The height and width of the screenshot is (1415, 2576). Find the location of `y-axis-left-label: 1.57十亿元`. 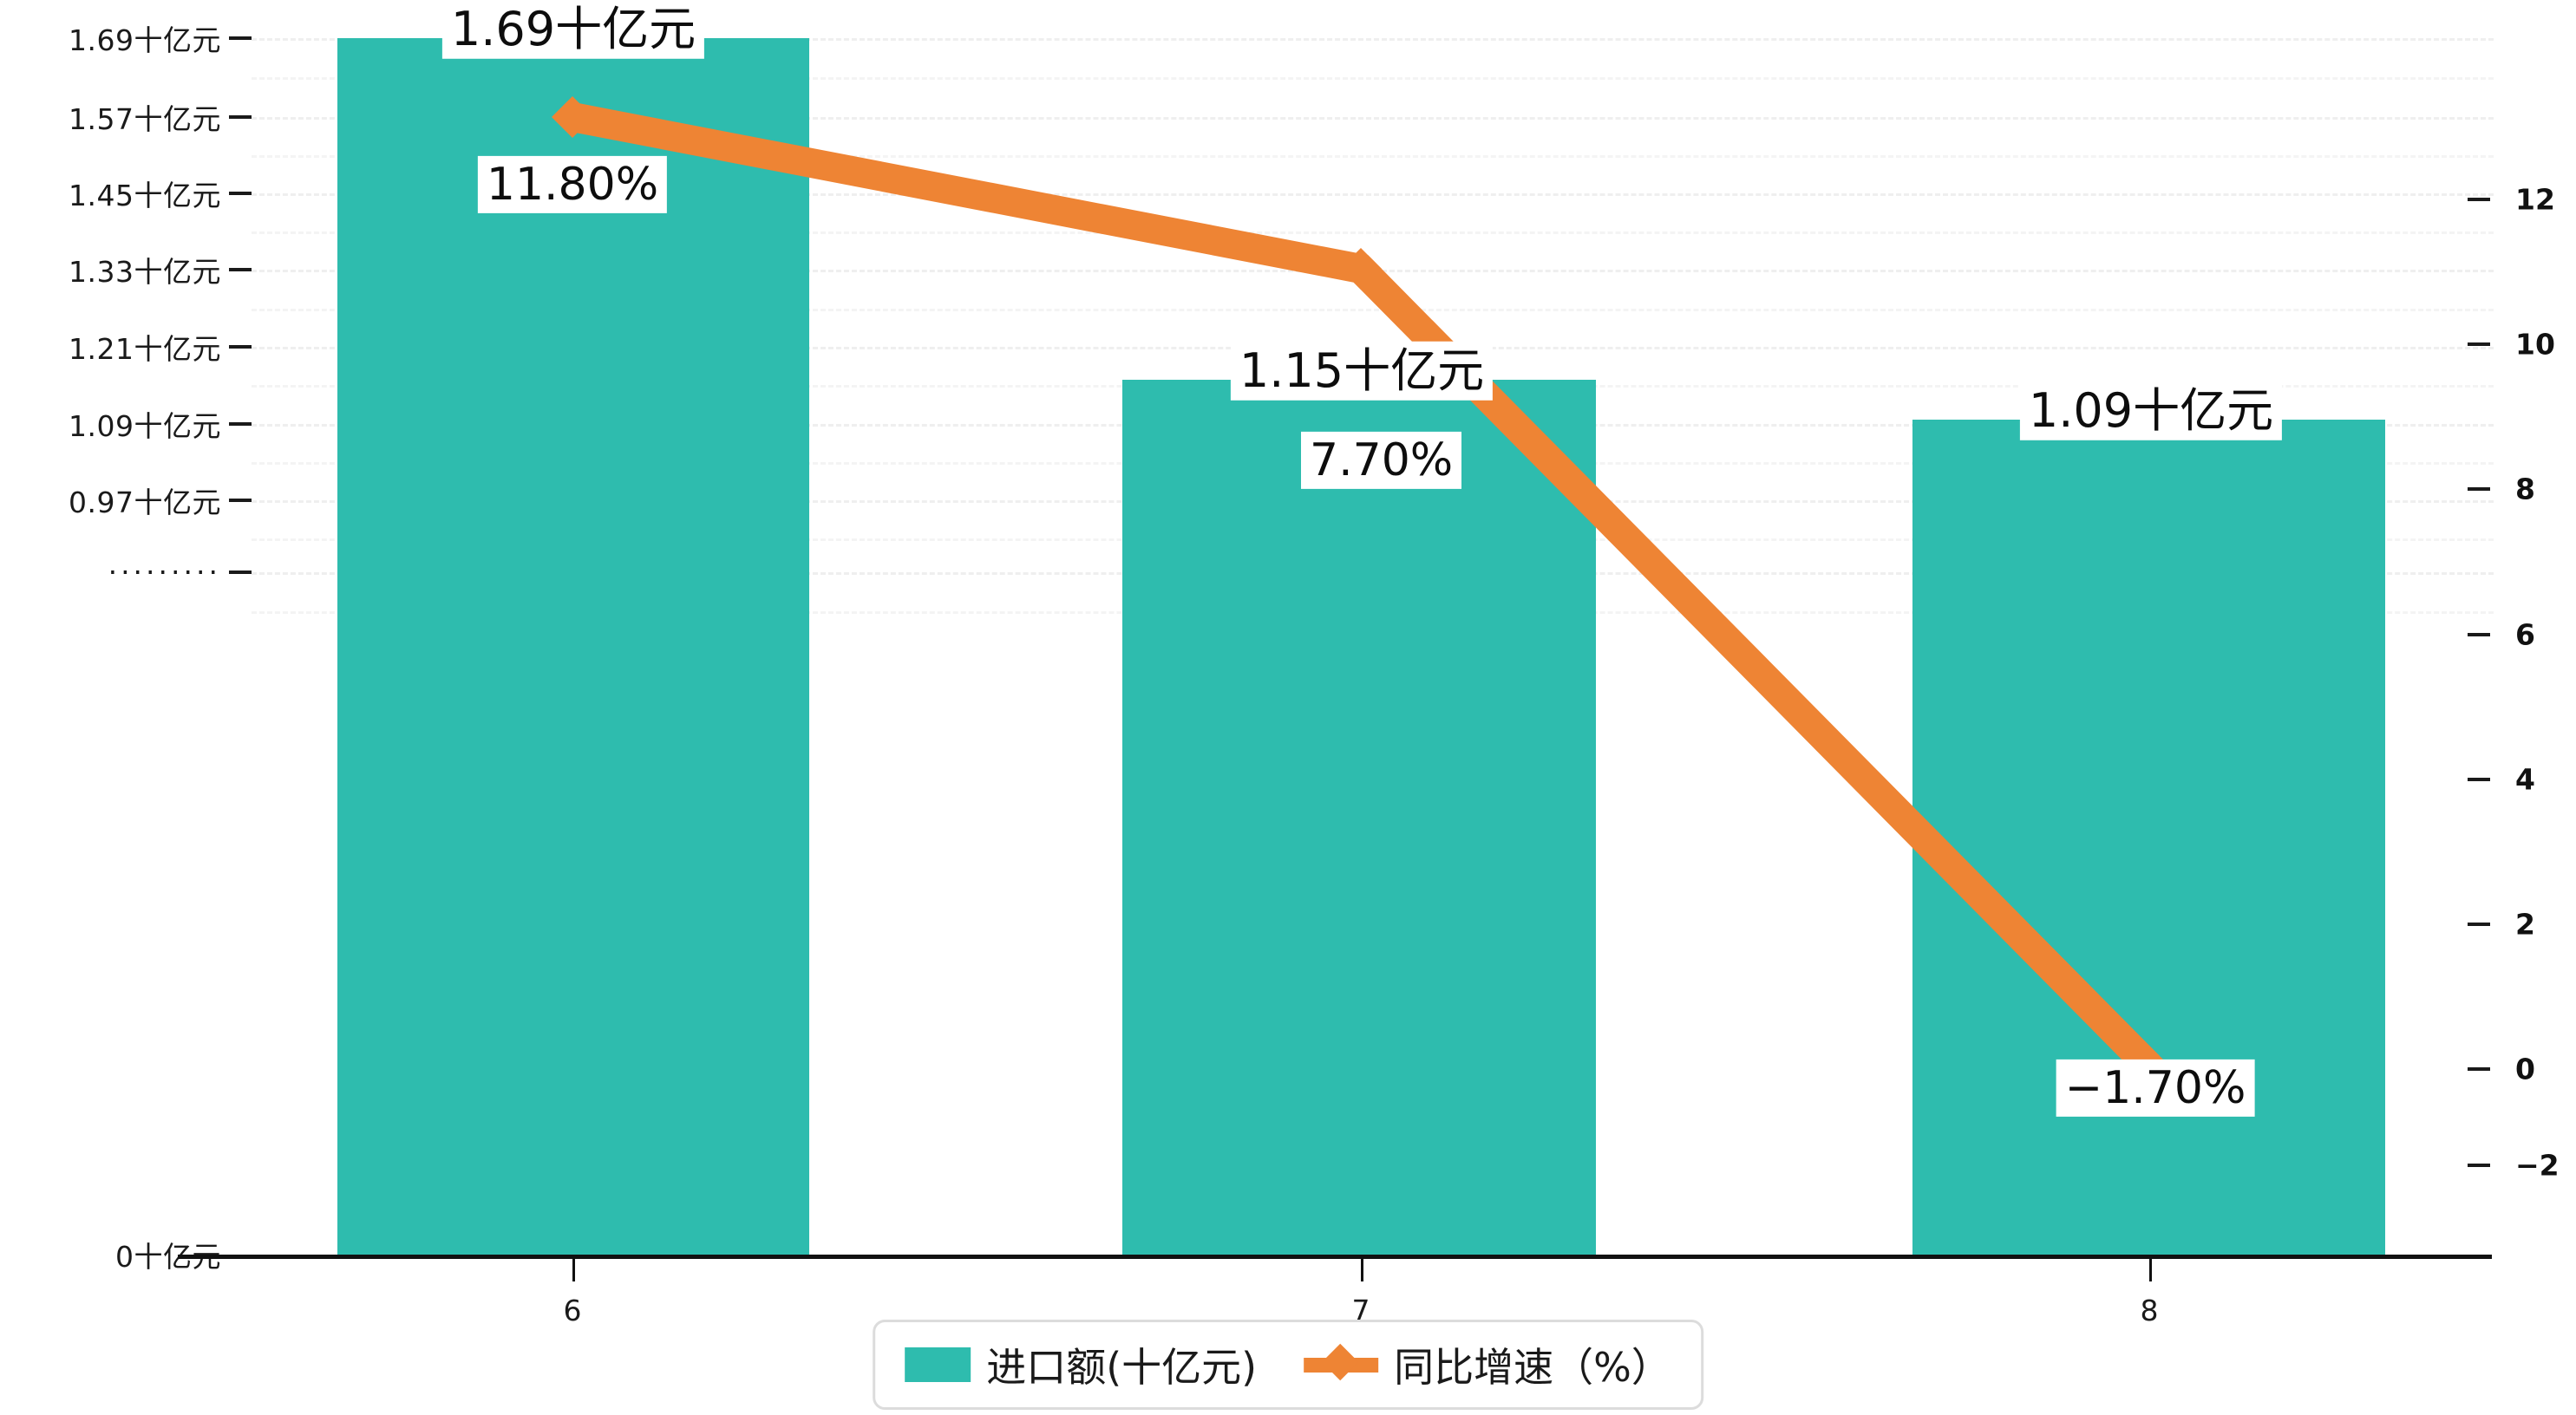

y-axis-left-label: 1.57十亿元 is located at coordinates (145, 119).